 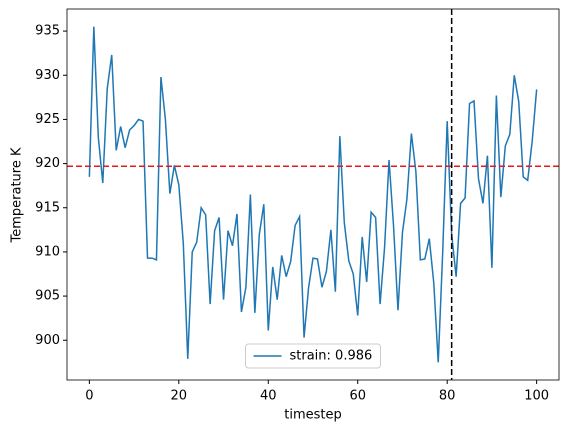 I want to click on legend: strain: 0.986, so click(x=313, y=356).